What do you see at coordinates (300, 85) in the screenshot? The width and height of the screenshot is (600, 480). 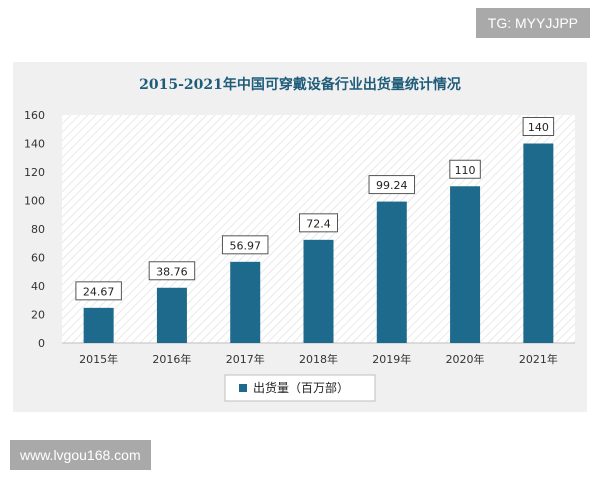 I see `chart-title: 2015-2021年中国可穿戴设备行业出货量统计情况` at bounding box center [300, 85].